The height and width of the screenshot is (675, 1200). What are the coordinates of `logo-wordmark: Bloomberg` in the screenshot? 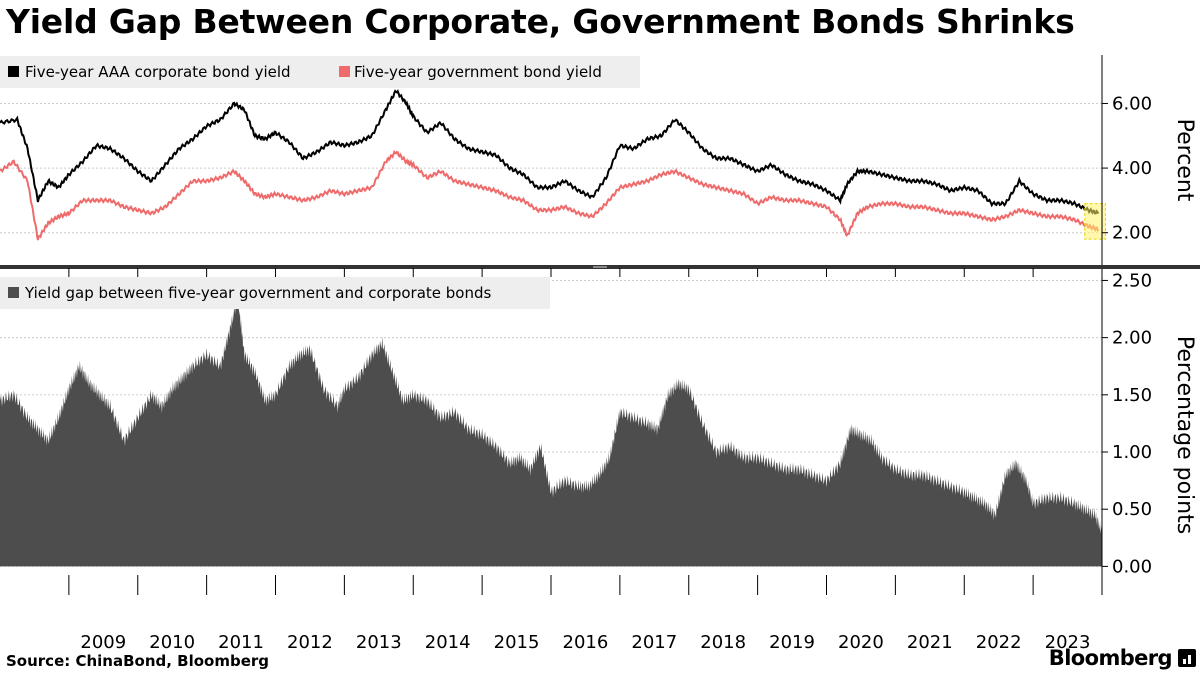 It's located at (1110, 658).